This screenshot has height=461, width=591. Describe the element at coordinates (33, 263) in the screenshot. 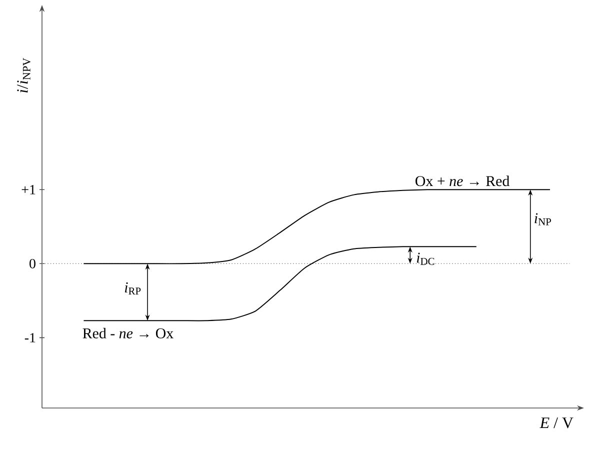

I see `y-tick-label: 0` at that location.